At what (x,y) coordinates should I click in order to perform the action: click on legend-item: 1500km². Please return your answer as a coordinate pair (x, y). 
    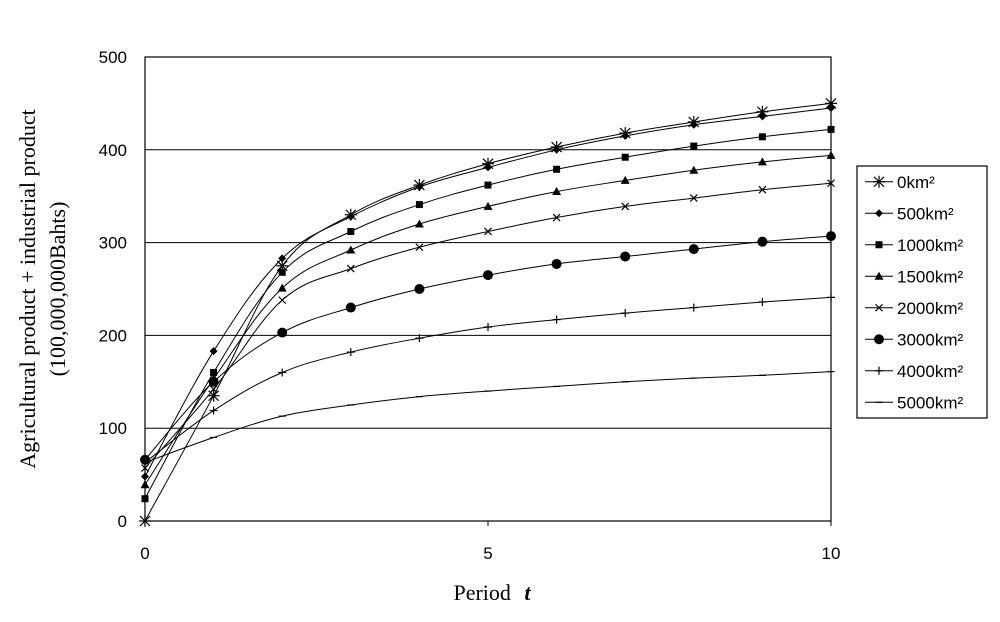
    Looking at the image, I should click on (914, 276).